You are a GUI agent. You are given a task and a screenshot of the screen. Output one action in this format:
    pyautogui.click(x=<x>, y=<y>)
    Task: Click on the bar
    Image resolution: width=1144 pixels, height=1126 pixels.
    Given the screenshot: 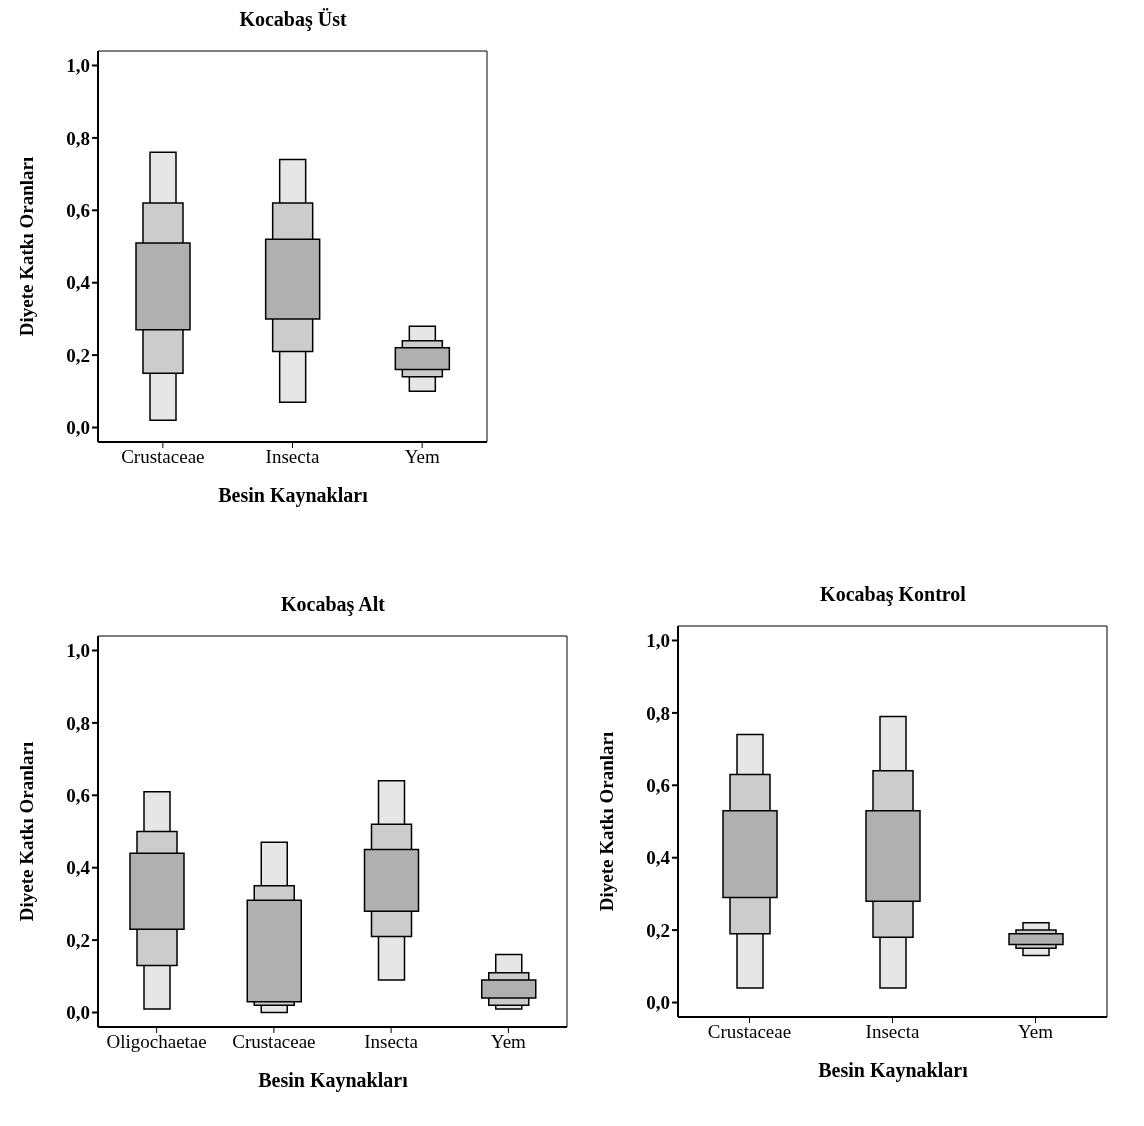 What is the action you would take?
    pyautogui.click(x=1036, y=939)
    